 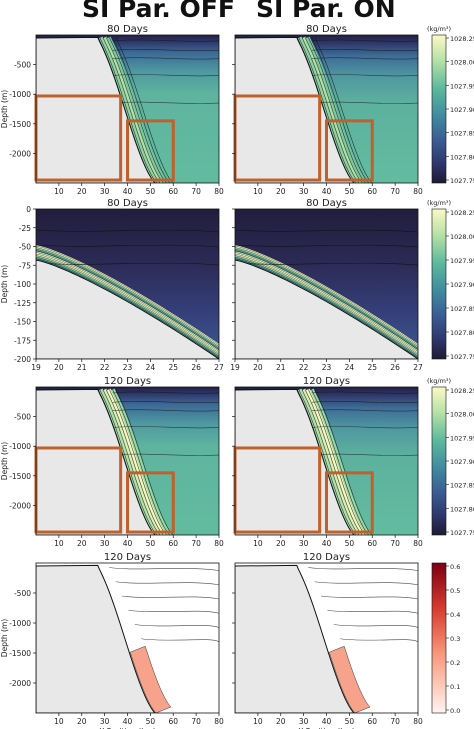 I want to click on panel-r0-c1: 80 Days 10 20 30 40 50 60 70 80, so click(x=327, y=110).